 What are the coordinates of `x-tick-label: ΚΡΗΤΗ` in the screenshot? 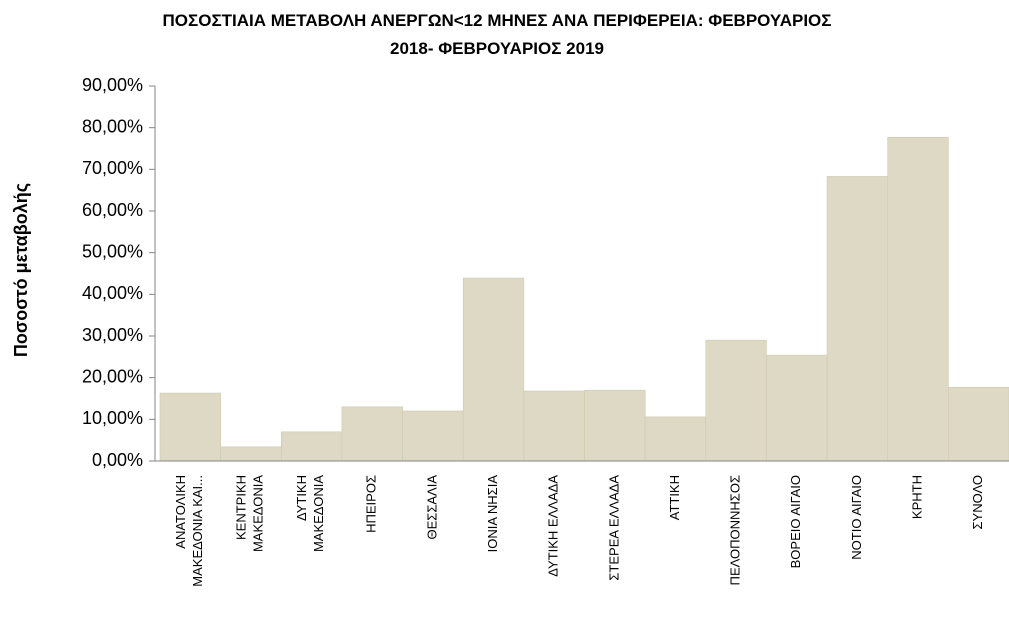 It's located at (916, 497).